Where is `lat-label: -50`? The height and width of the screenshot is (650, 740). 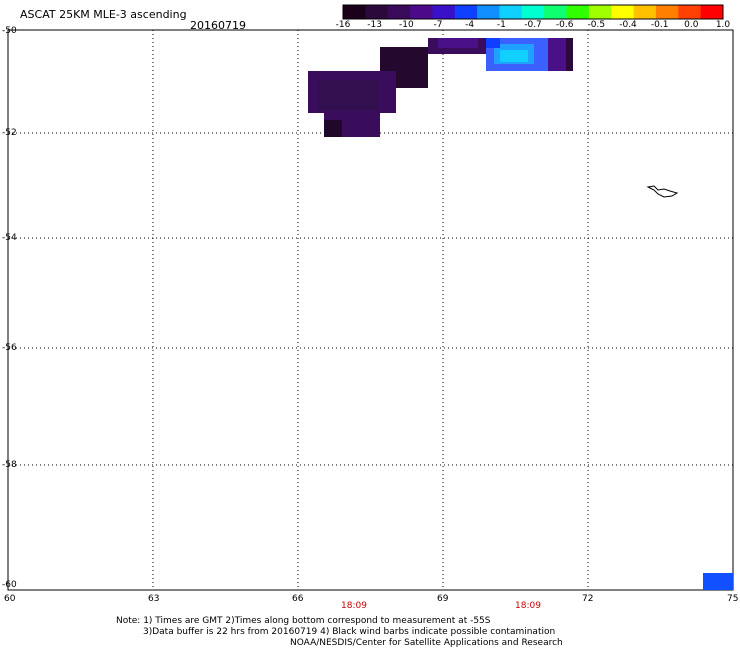 lat-label: -50 is located at coordinates (9, 31).